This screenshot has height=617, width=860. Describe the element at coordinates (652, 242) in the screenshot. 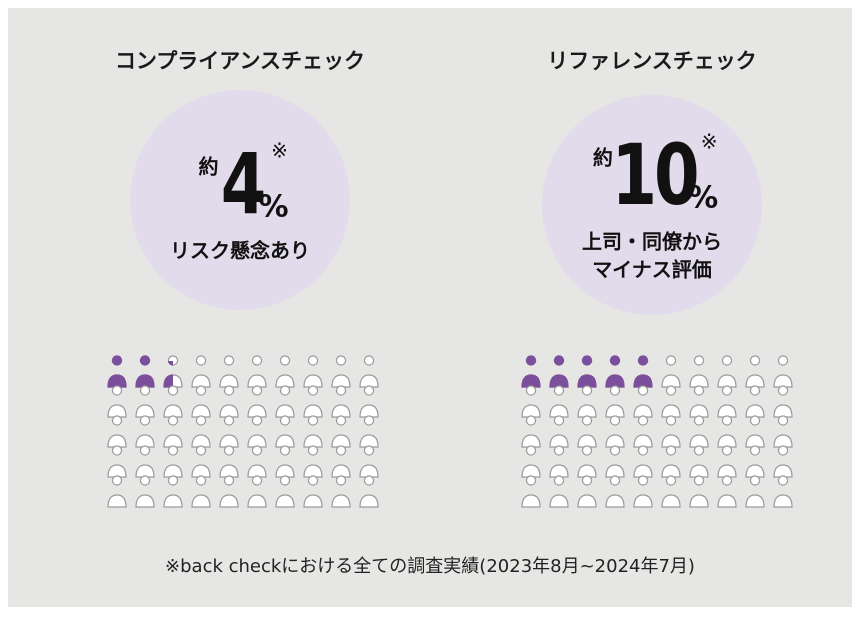

I see `stat-caption: 上司・同僚から` at that location.